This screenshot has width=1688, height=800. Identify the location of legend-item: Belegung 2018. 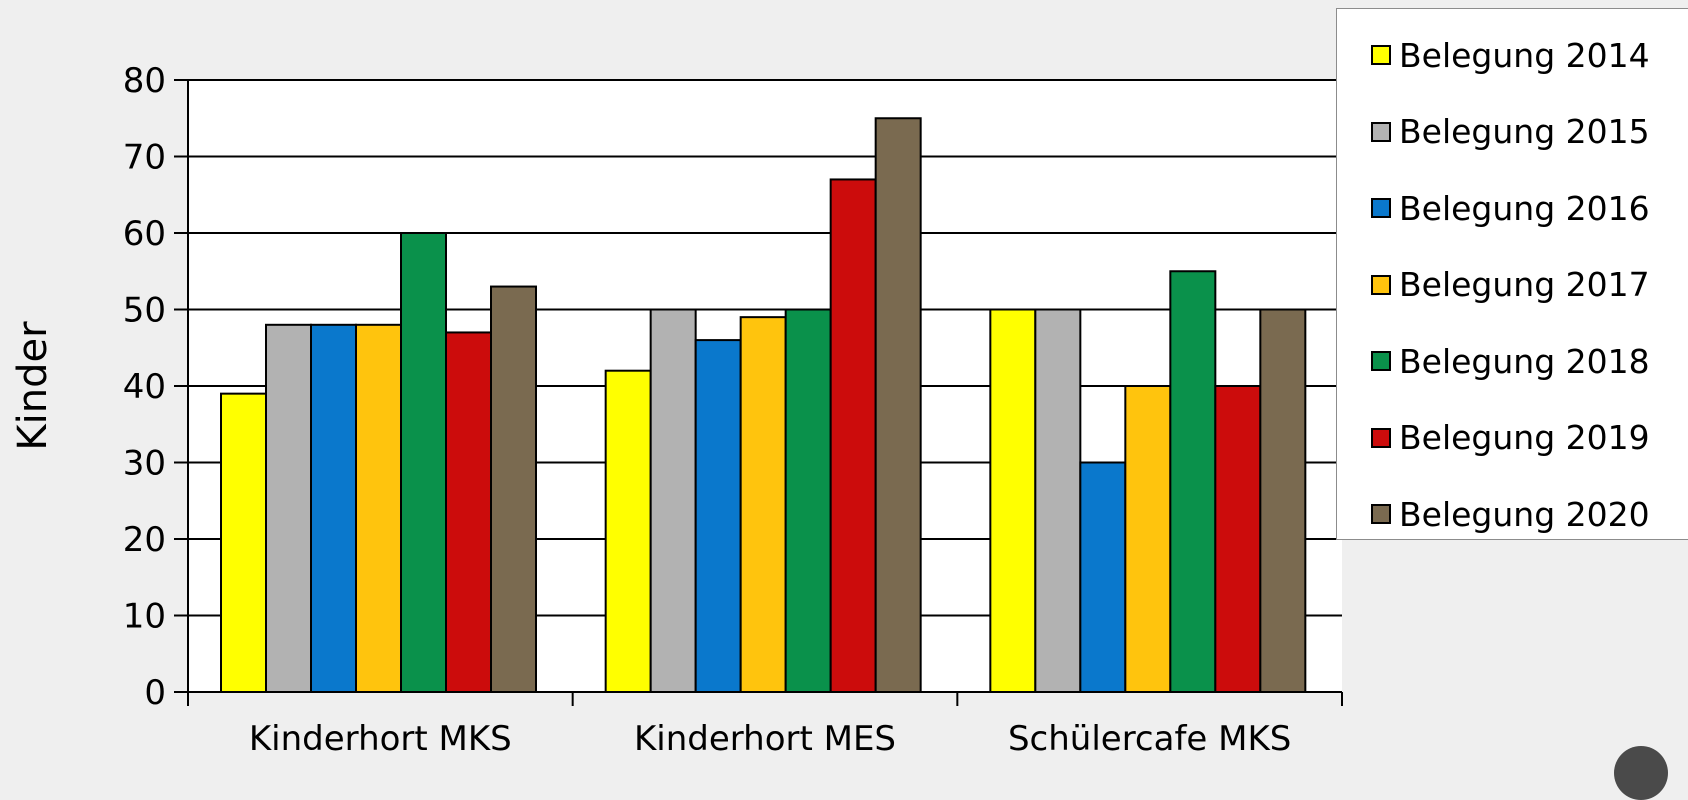
(1510, 361).